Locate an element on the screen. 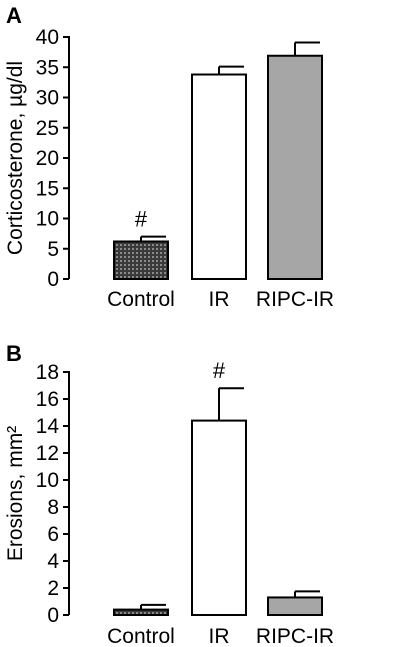  y-axis-title: Erosions, mm² is located at coordinates (15, 493).